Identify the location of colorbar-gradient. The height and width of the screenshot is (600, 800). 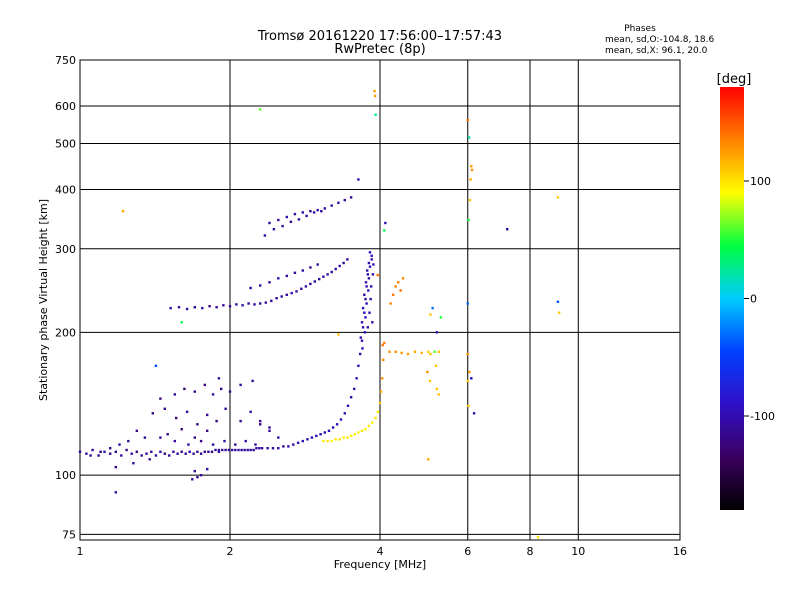
(732, 298).